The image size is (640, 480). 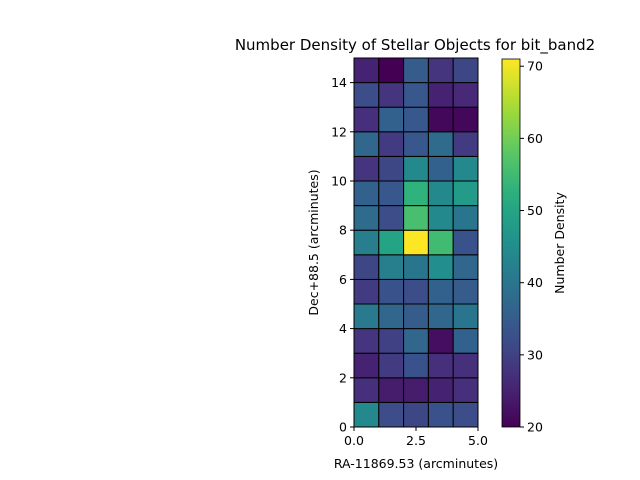 What do you see at coordinates (343, 230) in the screenshot?
I see `y-tick-label: 8` at bounding box center [343, 230].